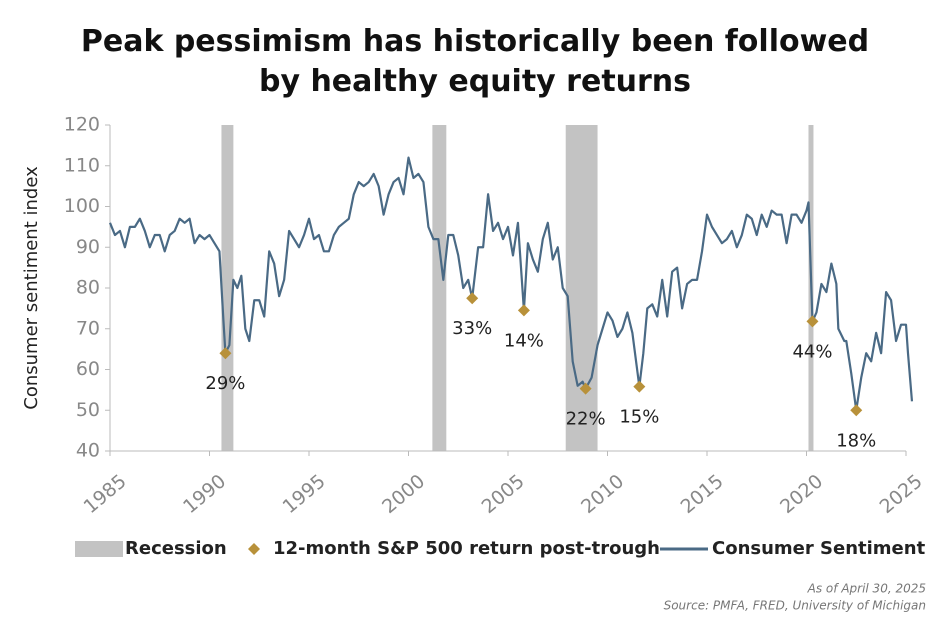  I want to click on y-tick-label: 50, so click(88, 410).